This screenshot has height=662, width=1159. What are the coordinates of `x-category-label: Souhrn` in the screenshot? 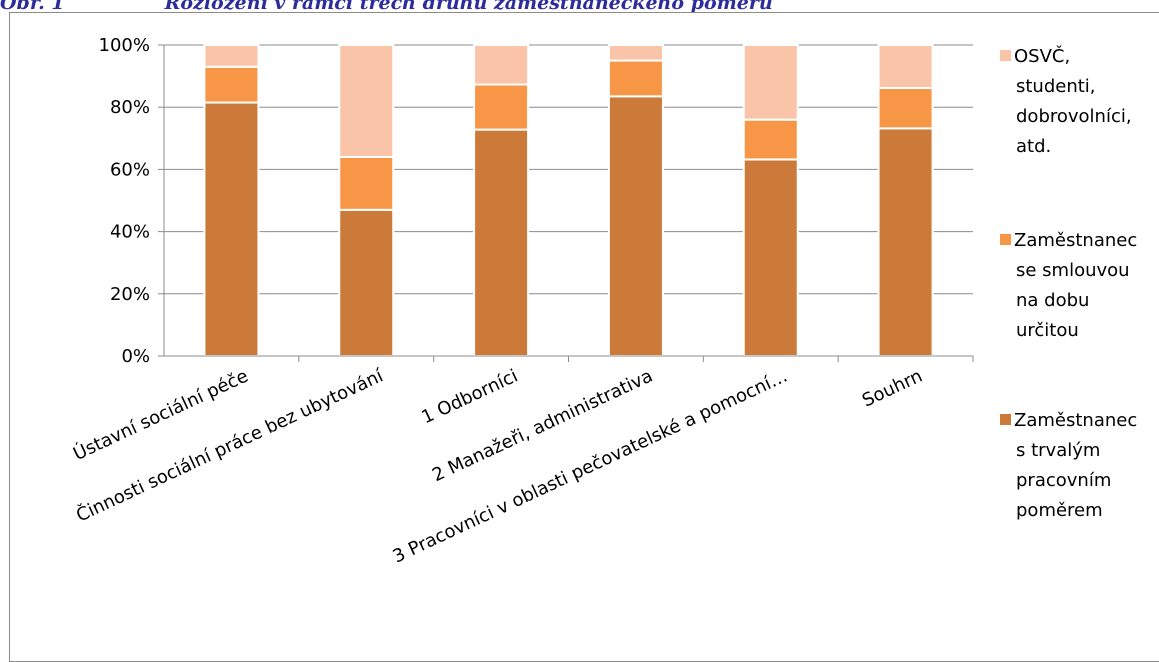 It's located at (892, 388).